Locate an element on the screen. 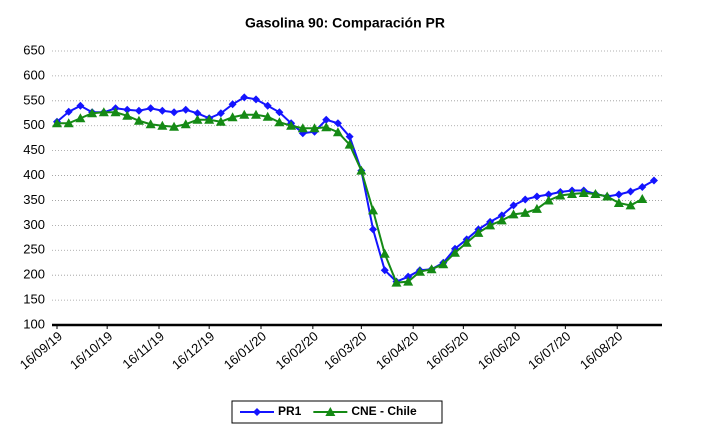 Image resolution: width=710 pixels, height=427 pixels. x-tick-label: 16/07/20 is located at coordinates (549, 350).